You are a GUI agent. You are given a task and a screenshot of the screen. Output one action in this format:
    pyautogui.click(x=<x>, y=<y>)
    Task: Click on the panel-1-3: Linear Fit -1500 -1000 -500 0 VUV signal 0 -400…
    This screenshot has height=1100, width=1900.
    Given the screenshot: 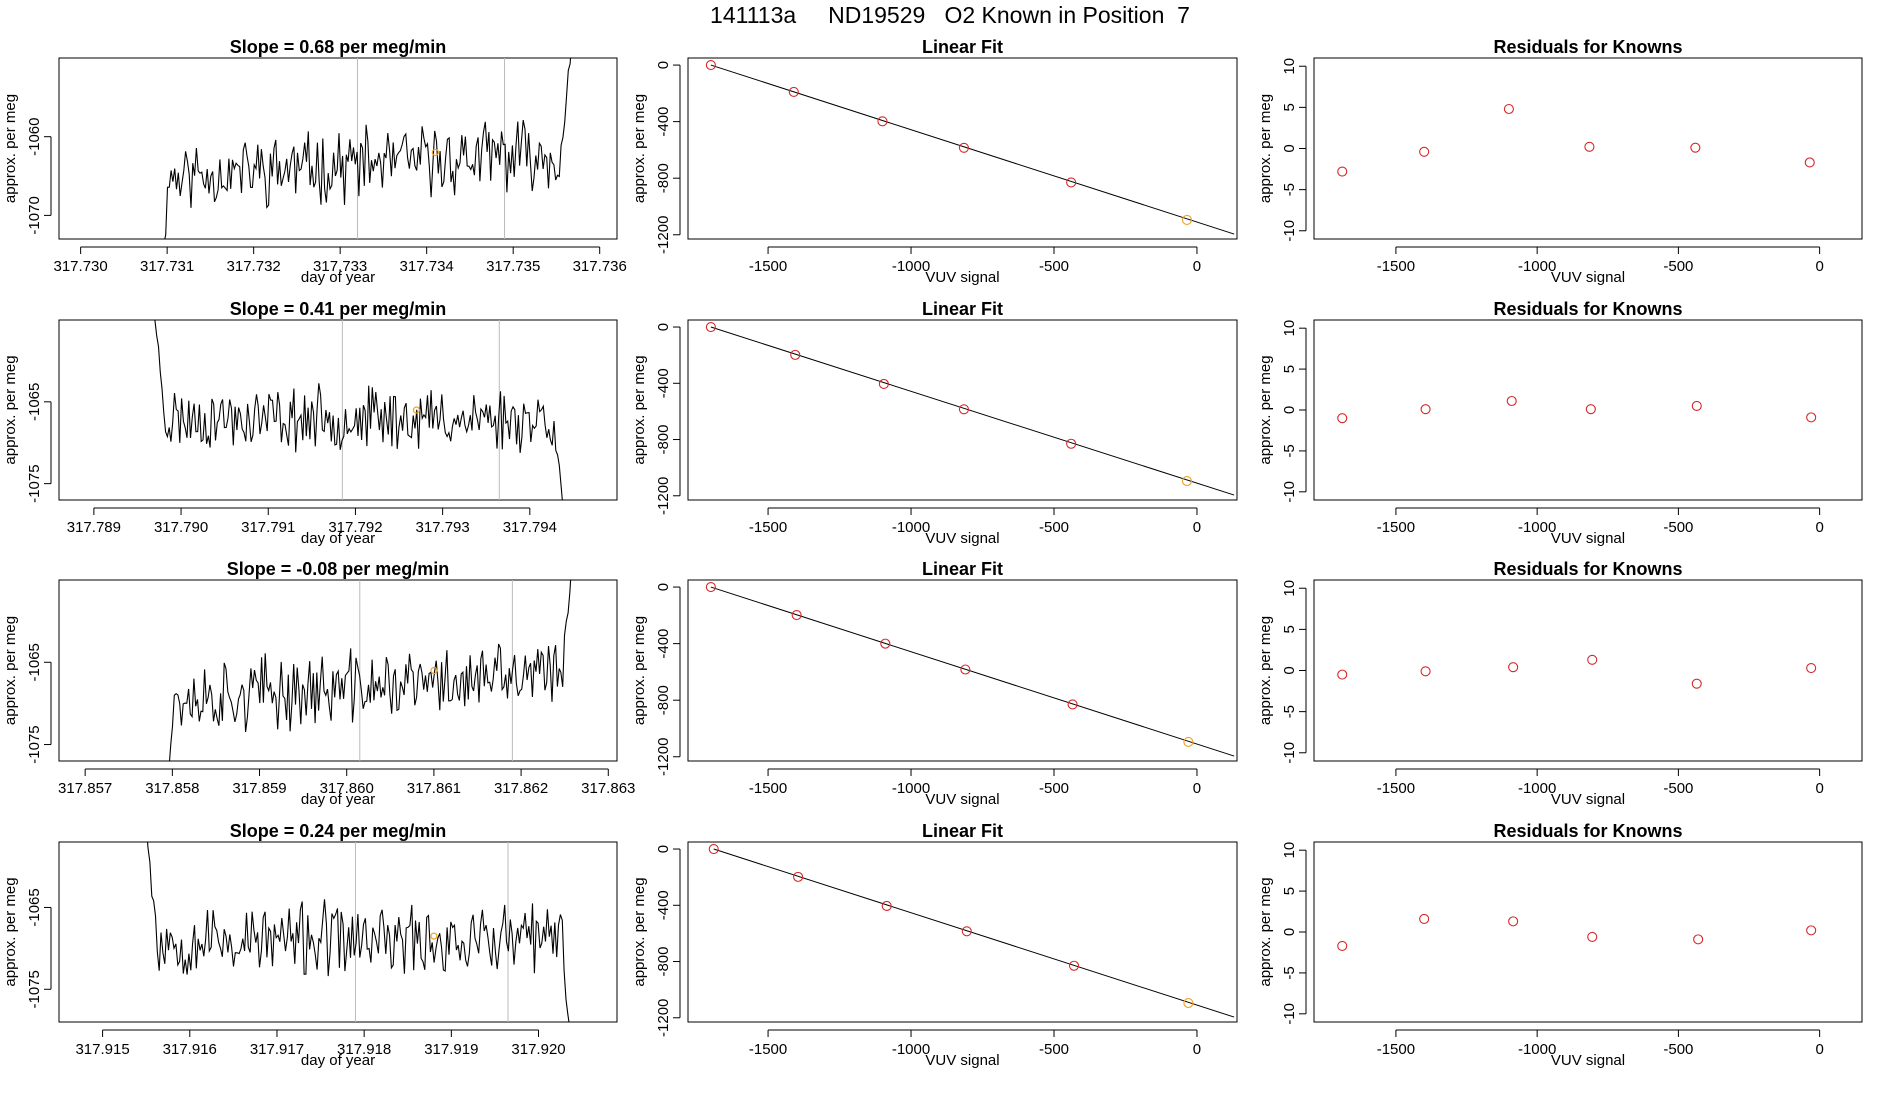 What is the action you would take?
    pyautogui.click(x=934, y=945)
    